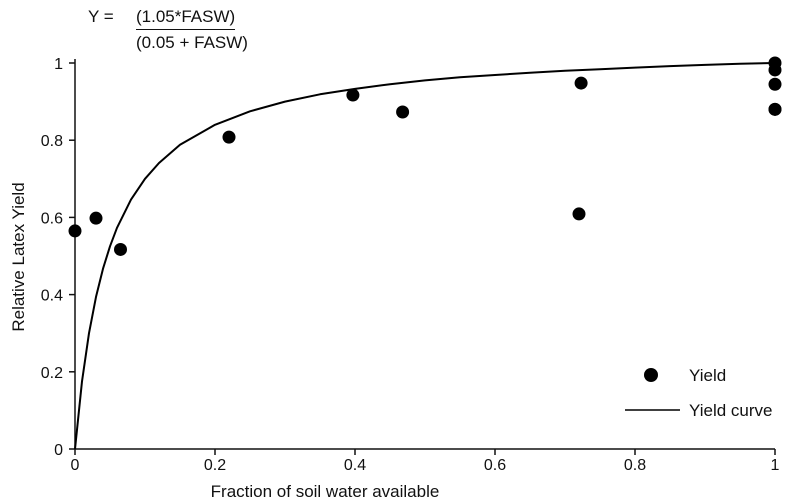  I want to click on legend-label-yield-curve: Yield curve, so click(730, 410).